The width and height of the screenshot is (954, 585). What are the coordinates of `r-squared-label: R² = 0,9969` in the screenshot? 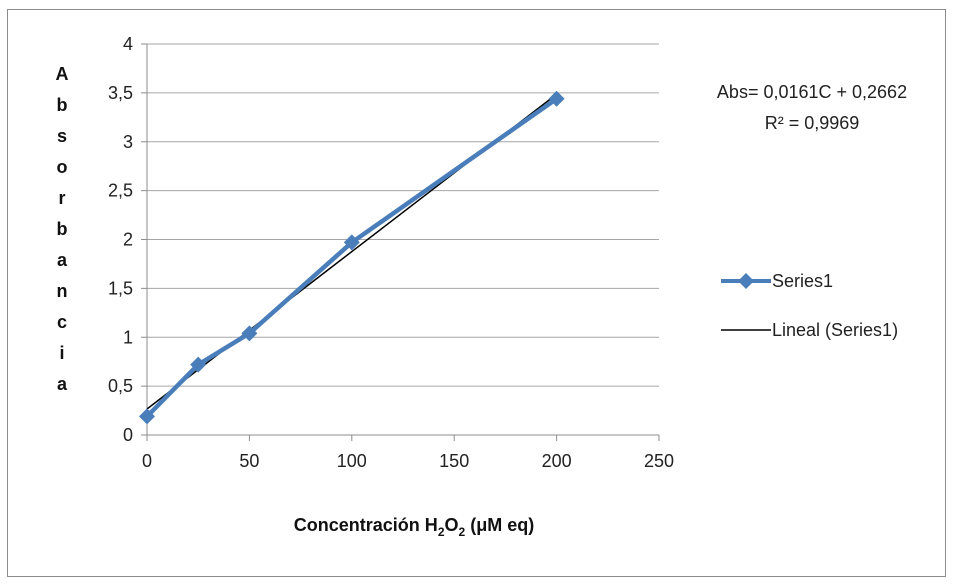 It's located at (812, 123).